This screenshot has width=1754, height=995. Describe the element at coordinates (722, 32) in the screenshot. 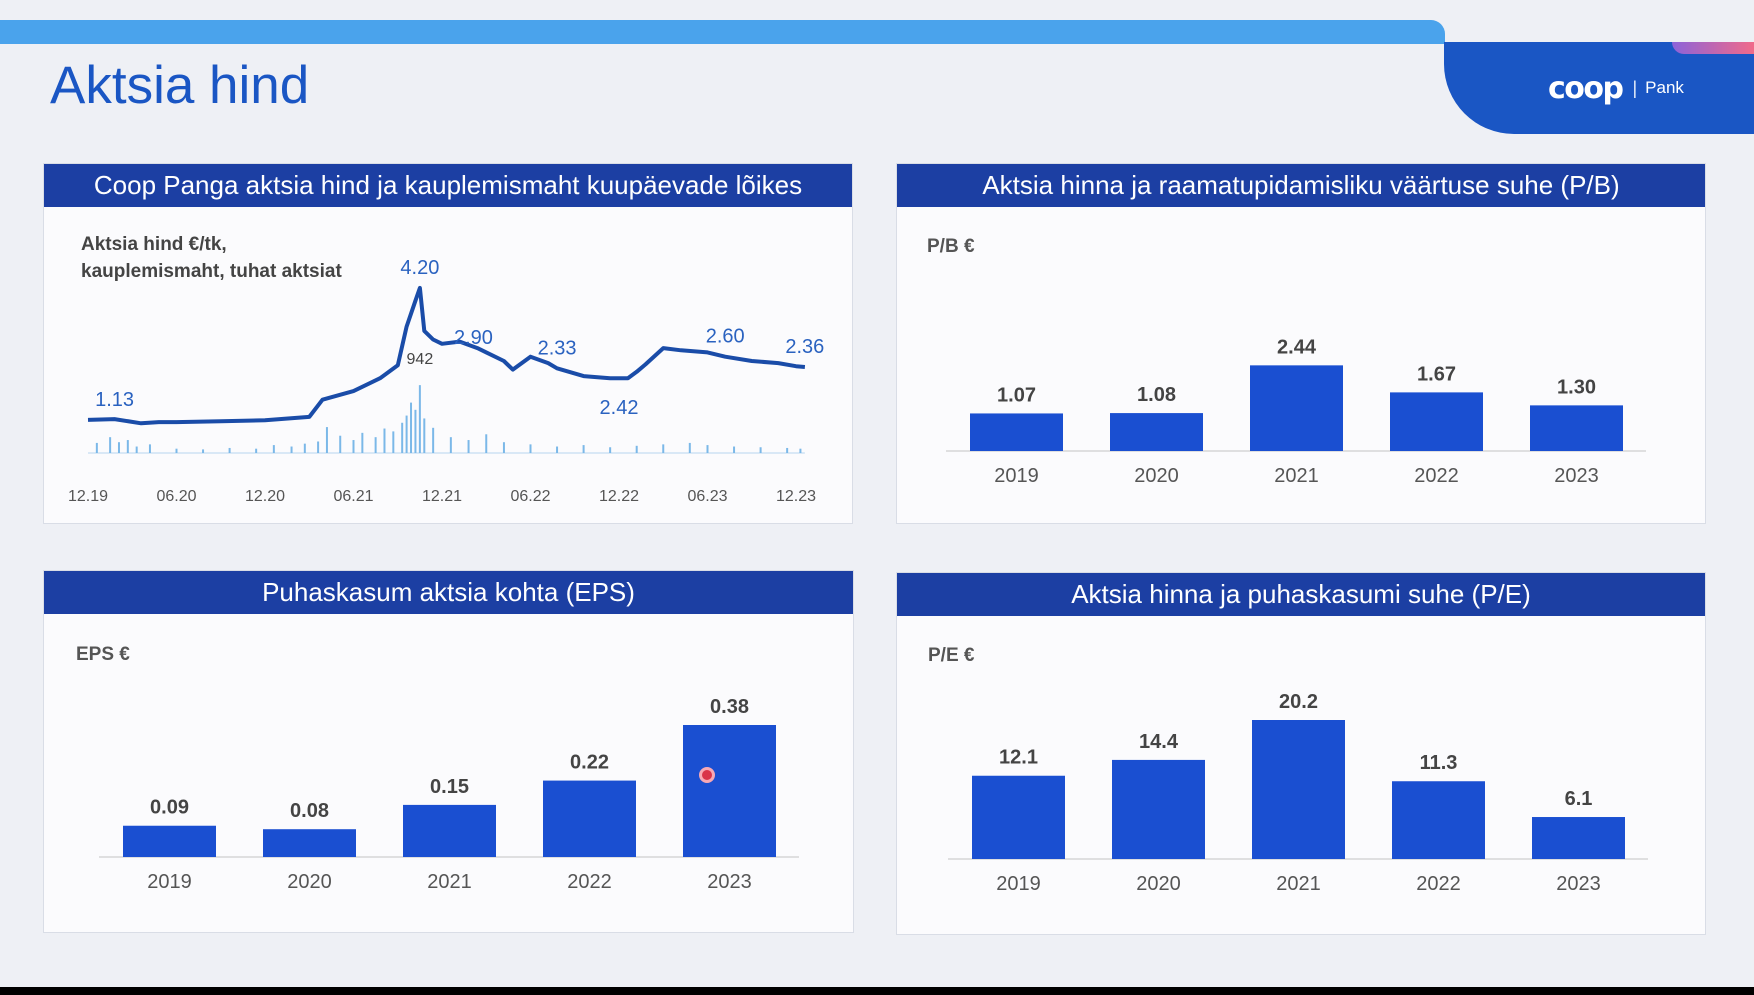

I see `top-accent-bar` at that location.